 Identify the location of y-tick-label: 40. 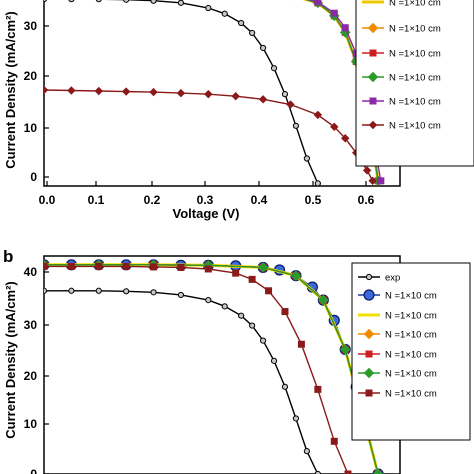
(31, 272).